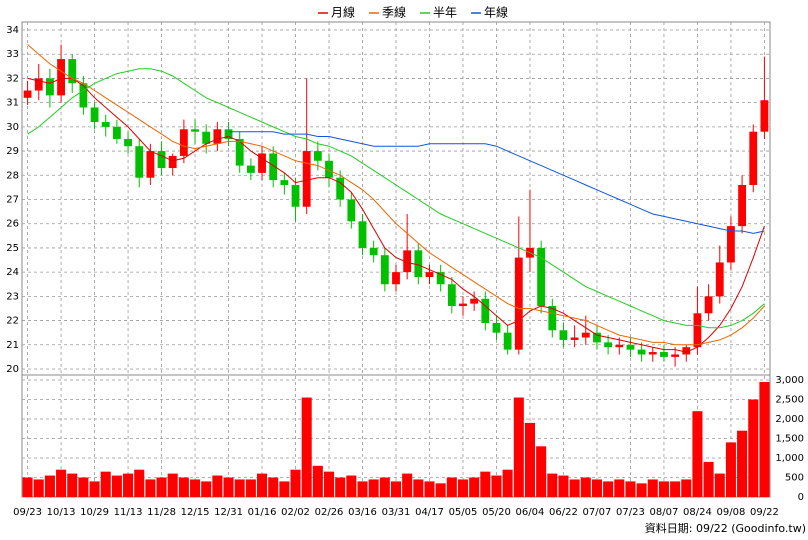 The width and height of the screenshot is (808, 540). Describe the element at coordinates (630, 512) in the screenshot. I see `x-tick-label: 07/23` at that location.